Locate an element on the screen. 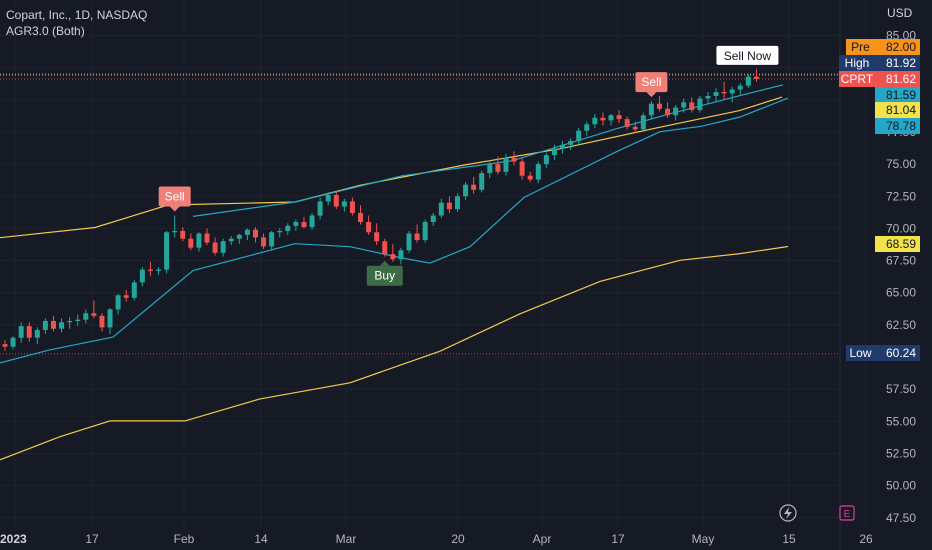  lightning-icon-bolt is located at coordinates (788, 513).